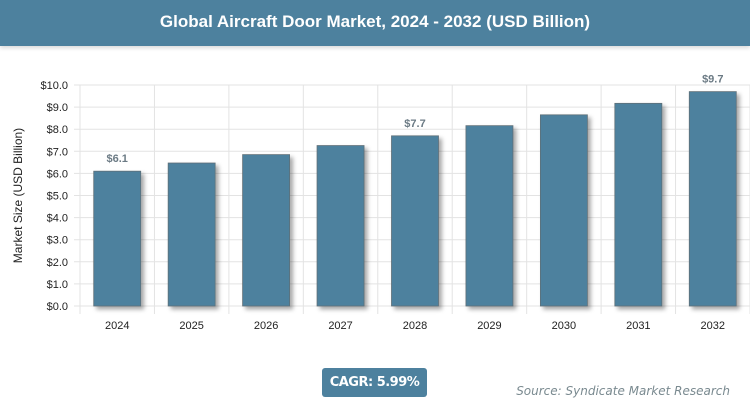 Image resolution: width=750 pixels, height=417 pixels. I want to click on y-tick-label: $1.0, so click(57, 285).